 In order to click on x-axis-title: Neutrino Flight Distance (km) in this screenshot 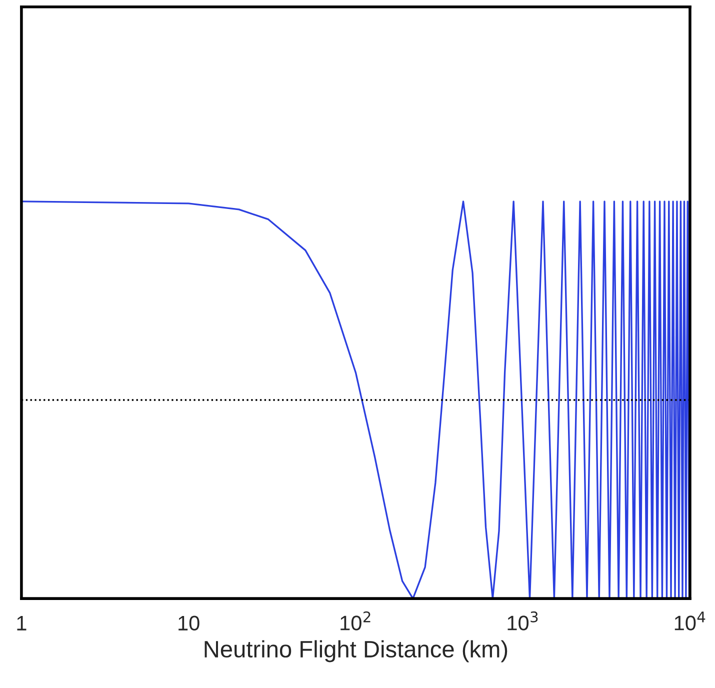, I will do `click(356, 651)`.